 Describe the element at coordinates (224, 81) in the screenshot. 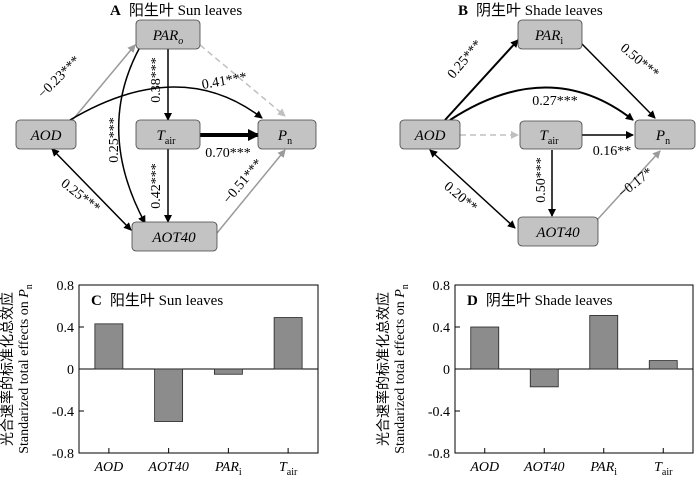

I see `coef-a-aod-pn: 0.41***` at that location.